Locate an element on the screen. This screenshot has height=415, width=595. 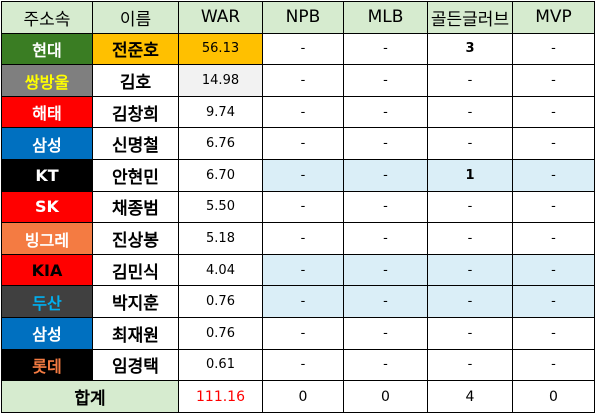
player-name: 전준호 is located at coordinates (135, 49).